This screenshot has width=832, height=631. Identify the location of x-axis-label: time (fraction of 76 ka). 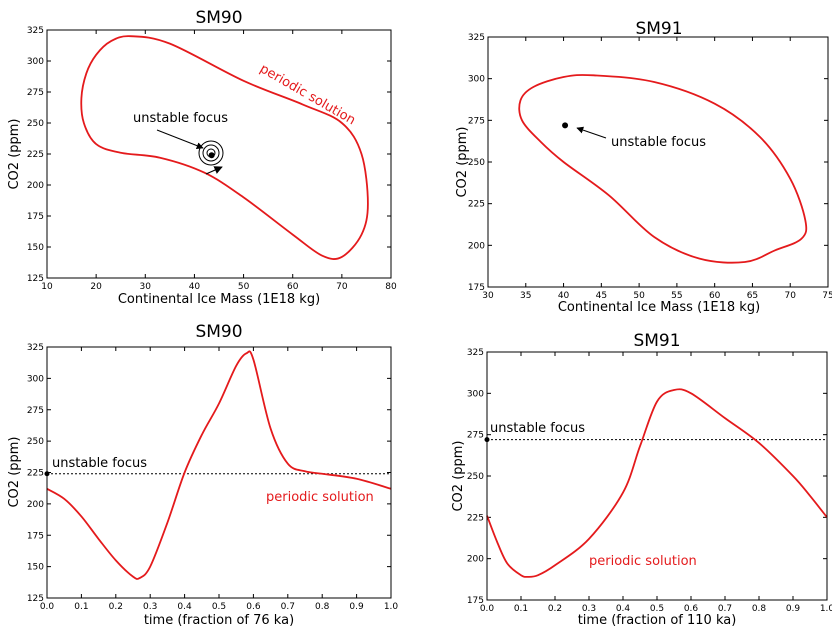
(219, 620).